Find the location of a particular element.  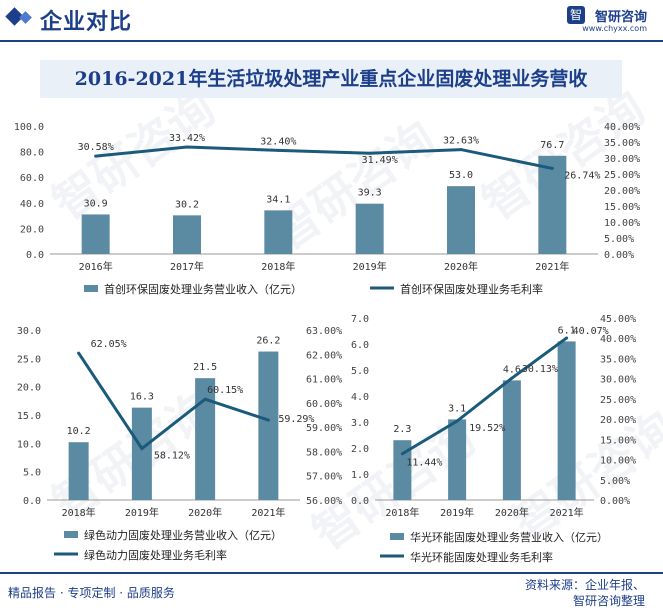

footer-divider is located at coordinates (331, 573).